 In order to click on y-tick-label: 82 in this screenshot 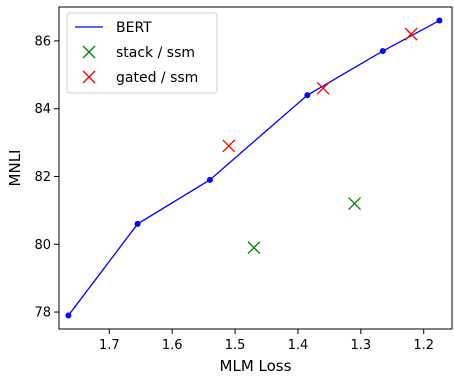, I will do `click(42, 177)`.